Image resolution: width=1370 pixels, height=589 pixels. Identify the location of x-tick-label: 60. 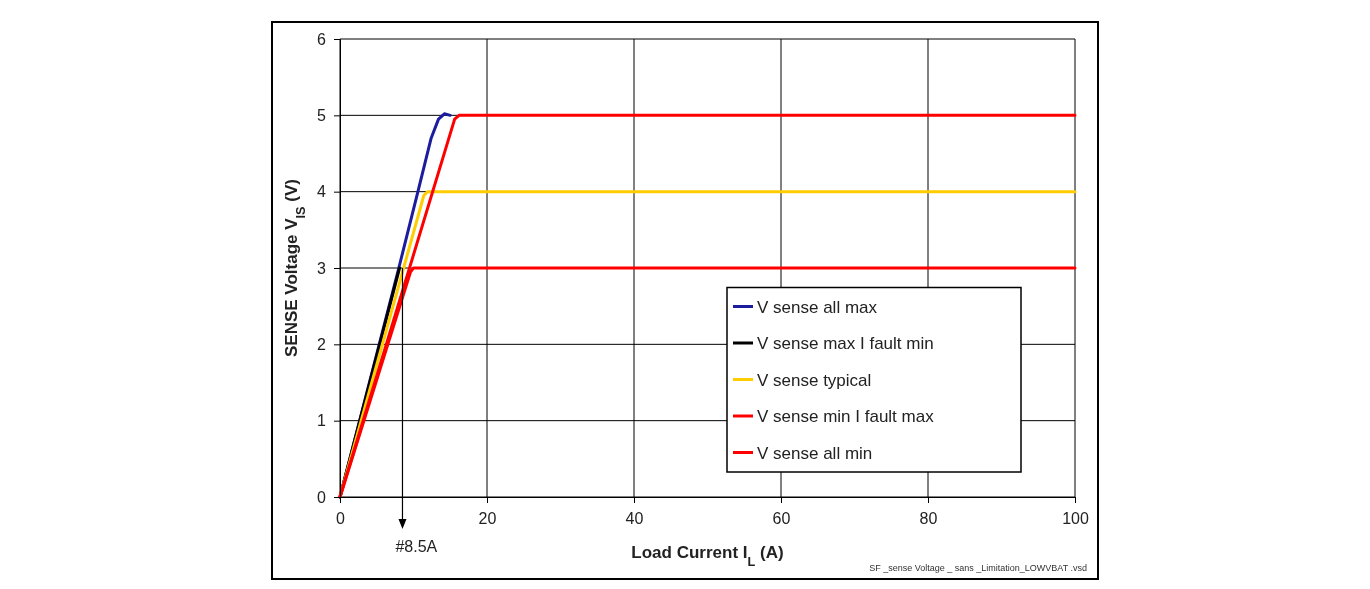
(781, 519).